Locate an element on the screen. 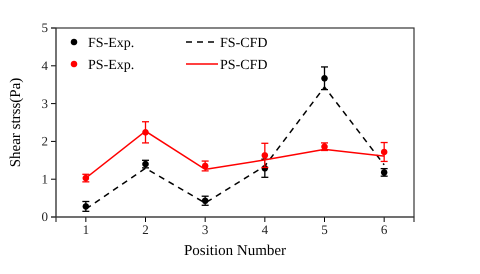 The image size is (480, 274). x-tick-label: 5 is located at coordinates (324, 230).